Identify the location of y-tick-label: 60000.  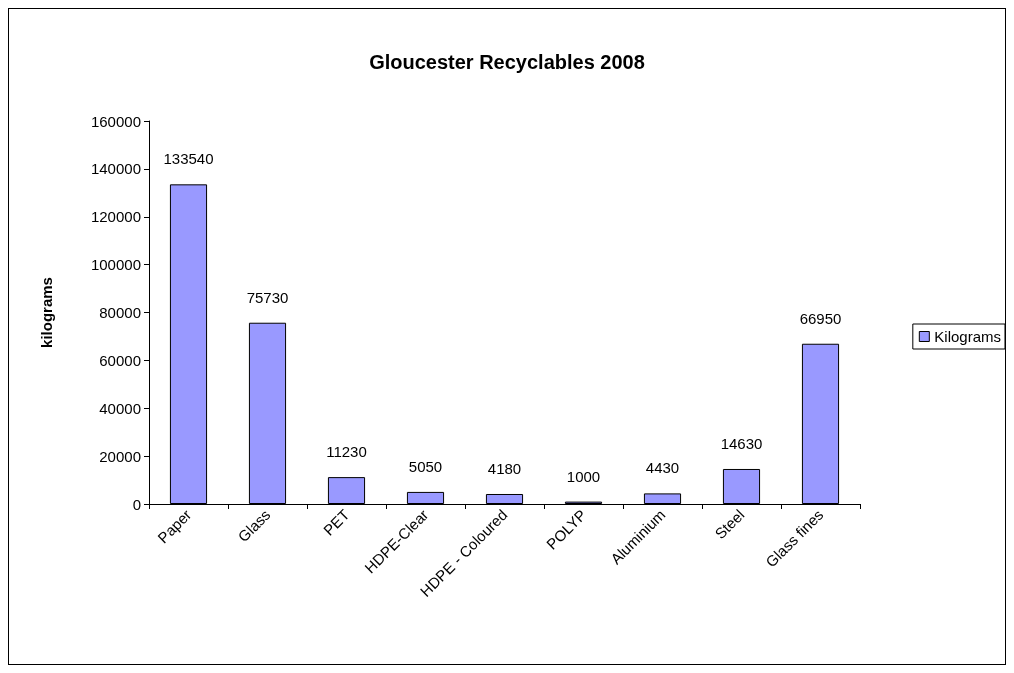
(120, 360).